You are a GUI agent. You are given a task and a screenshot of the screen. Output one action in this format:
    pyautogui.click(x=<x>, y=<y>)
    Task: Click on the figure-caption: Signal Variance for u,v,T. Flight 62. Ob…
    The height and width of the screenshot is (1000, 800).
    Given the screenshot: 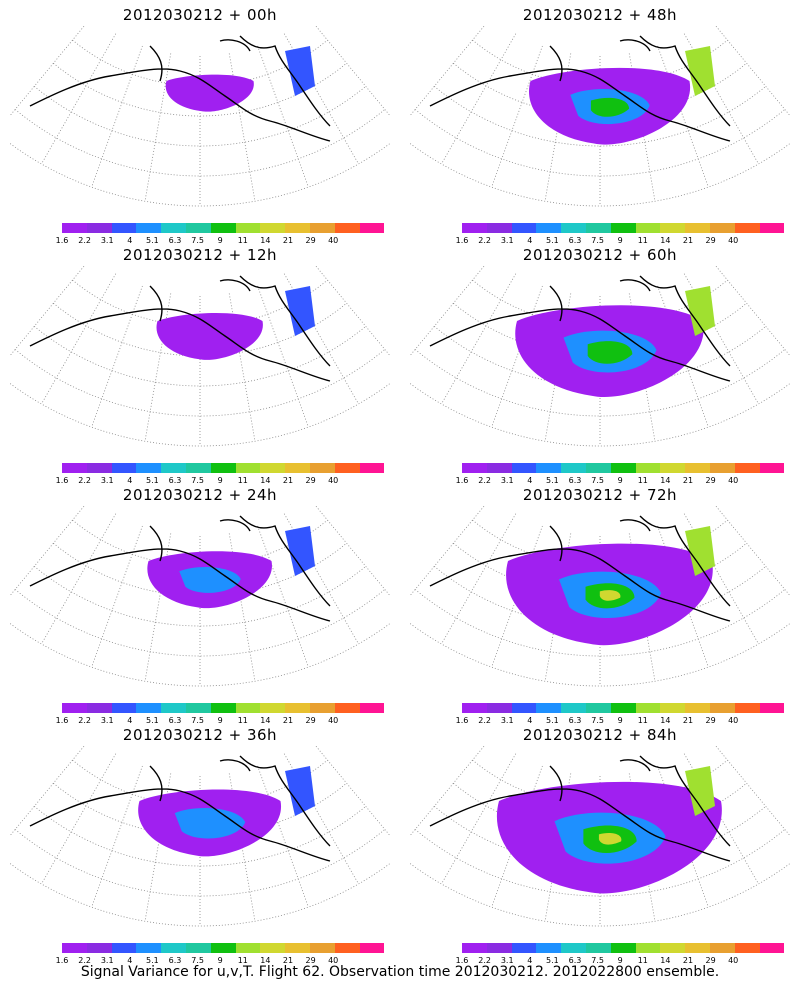 What is the action you would take?
    pyautogui.click(x=400, y=972)
    